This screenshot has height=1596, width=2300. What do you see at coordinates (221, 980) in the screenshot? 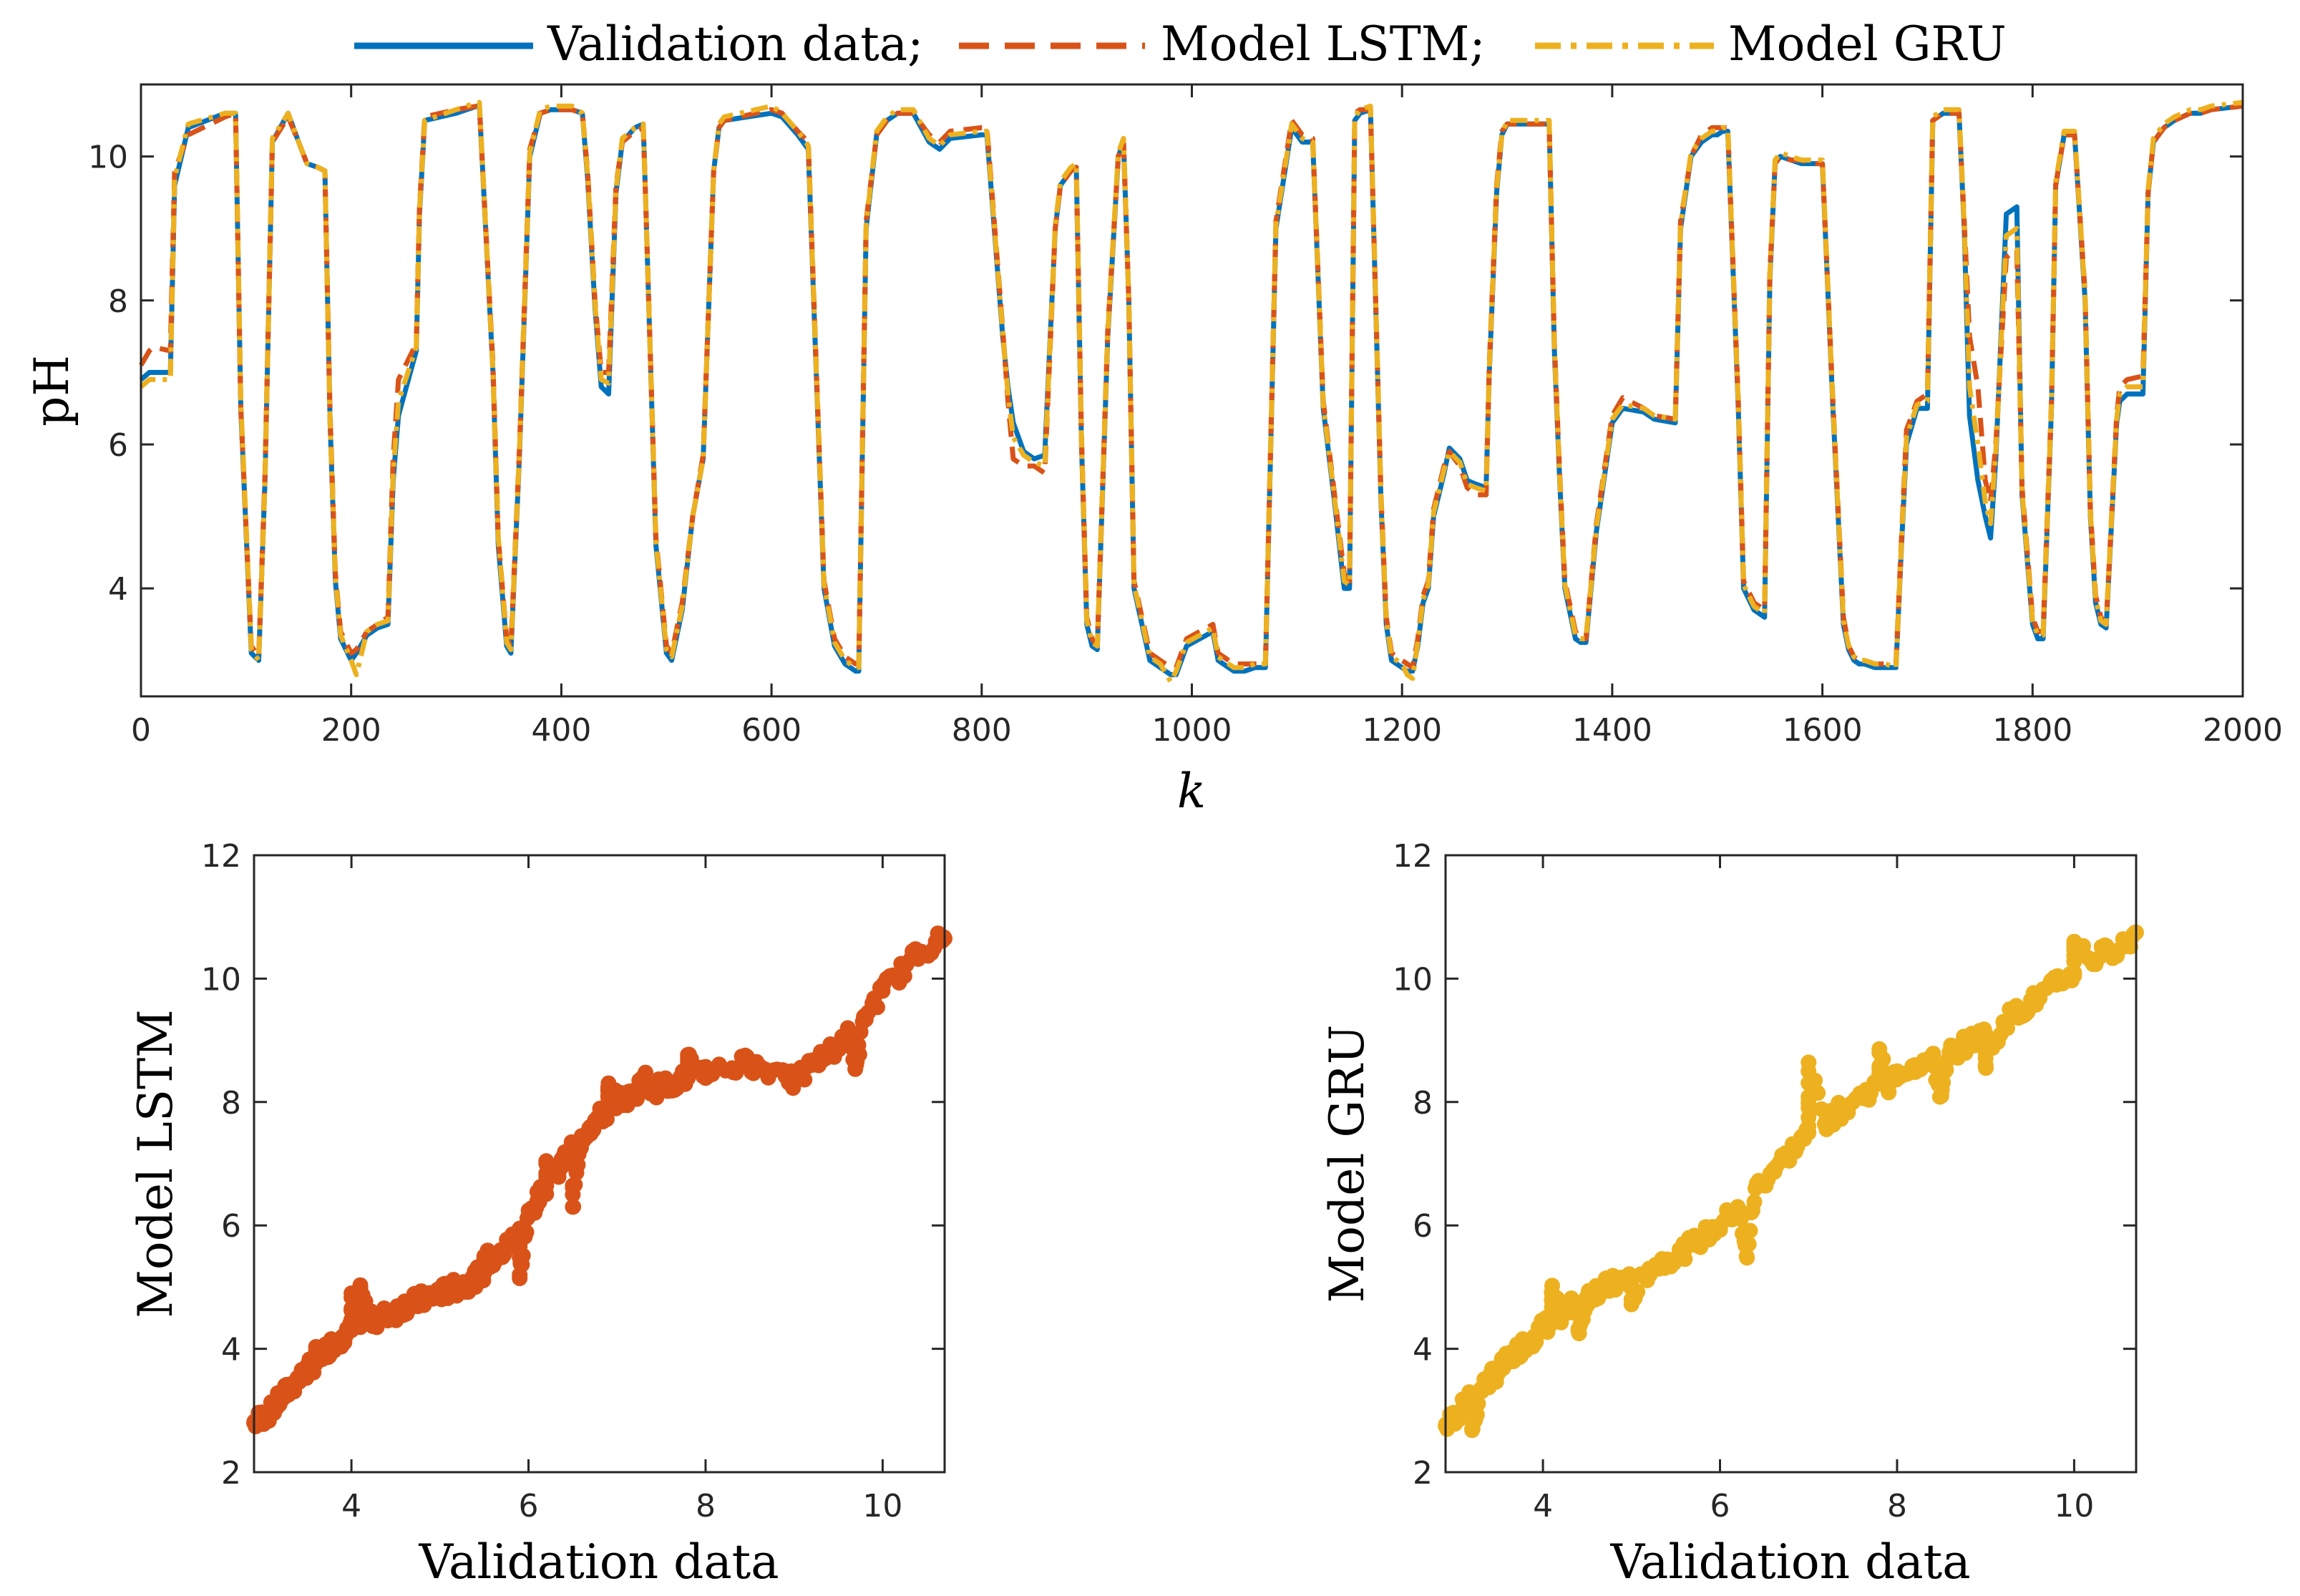
I see `scatter-lstm-ytick-label: 10` at bounding box center [221, 980].